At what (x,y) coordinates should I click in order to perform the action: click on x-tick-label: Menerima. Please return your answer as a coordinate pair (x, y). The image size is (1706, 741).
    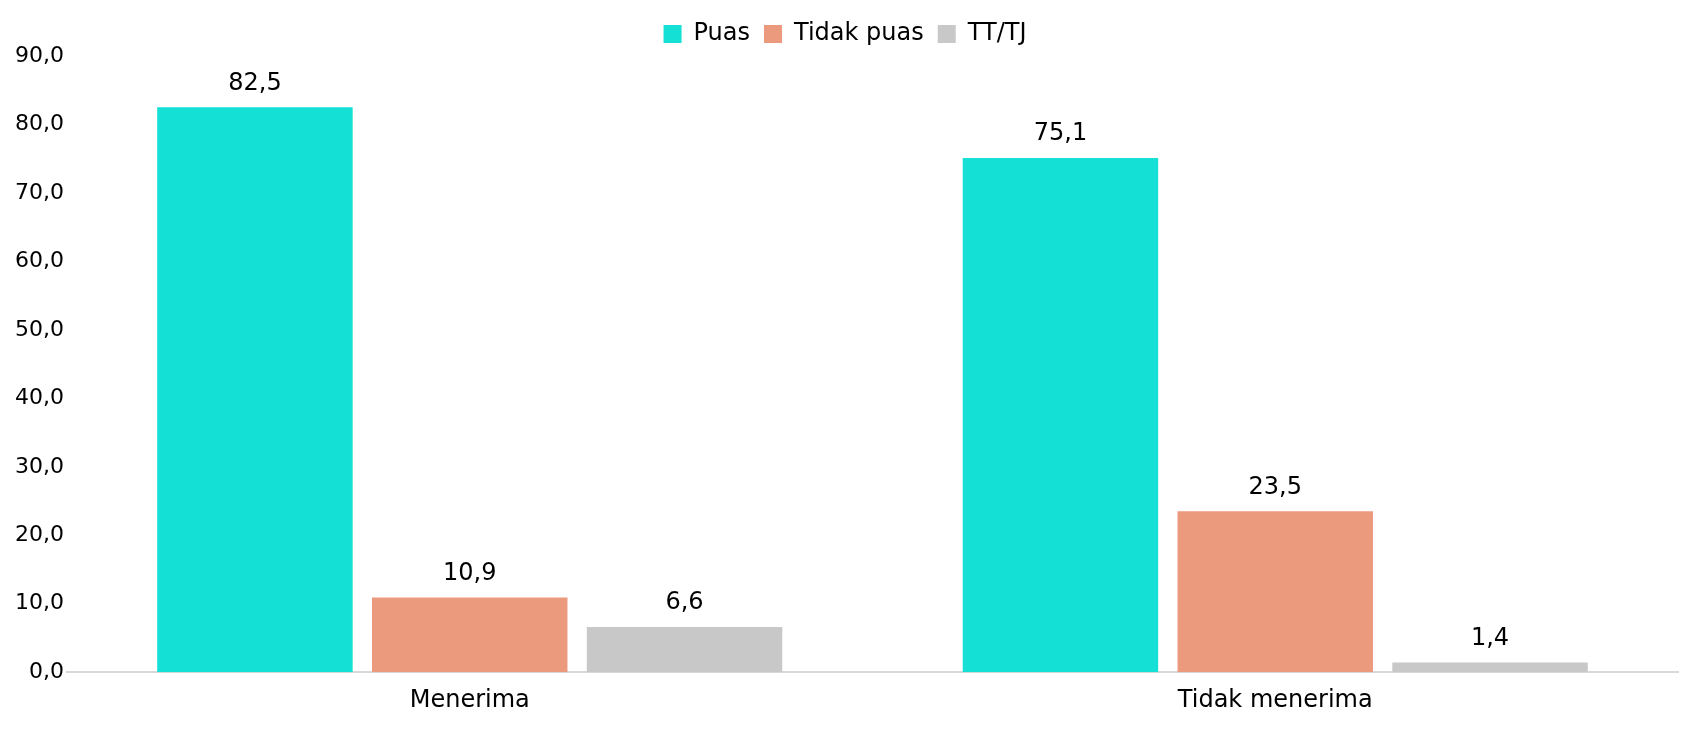
    Looking at the image, I should click on (469, 698).